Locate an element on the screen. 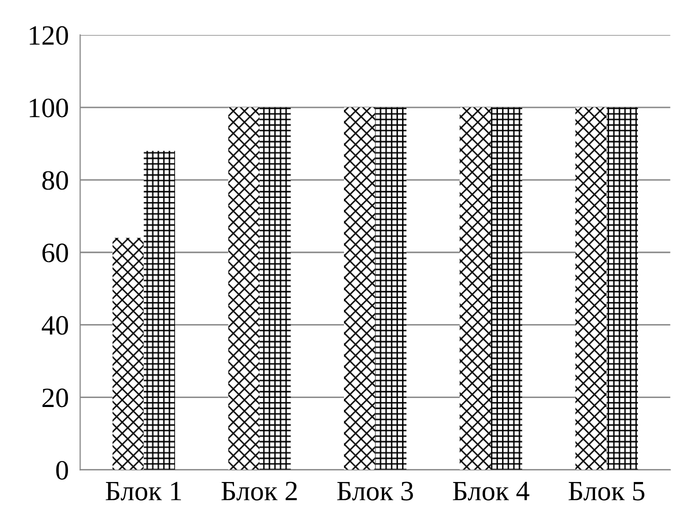 The image size is (691, 514). y-tick-label: 80 is located at coordinates (55, 180).